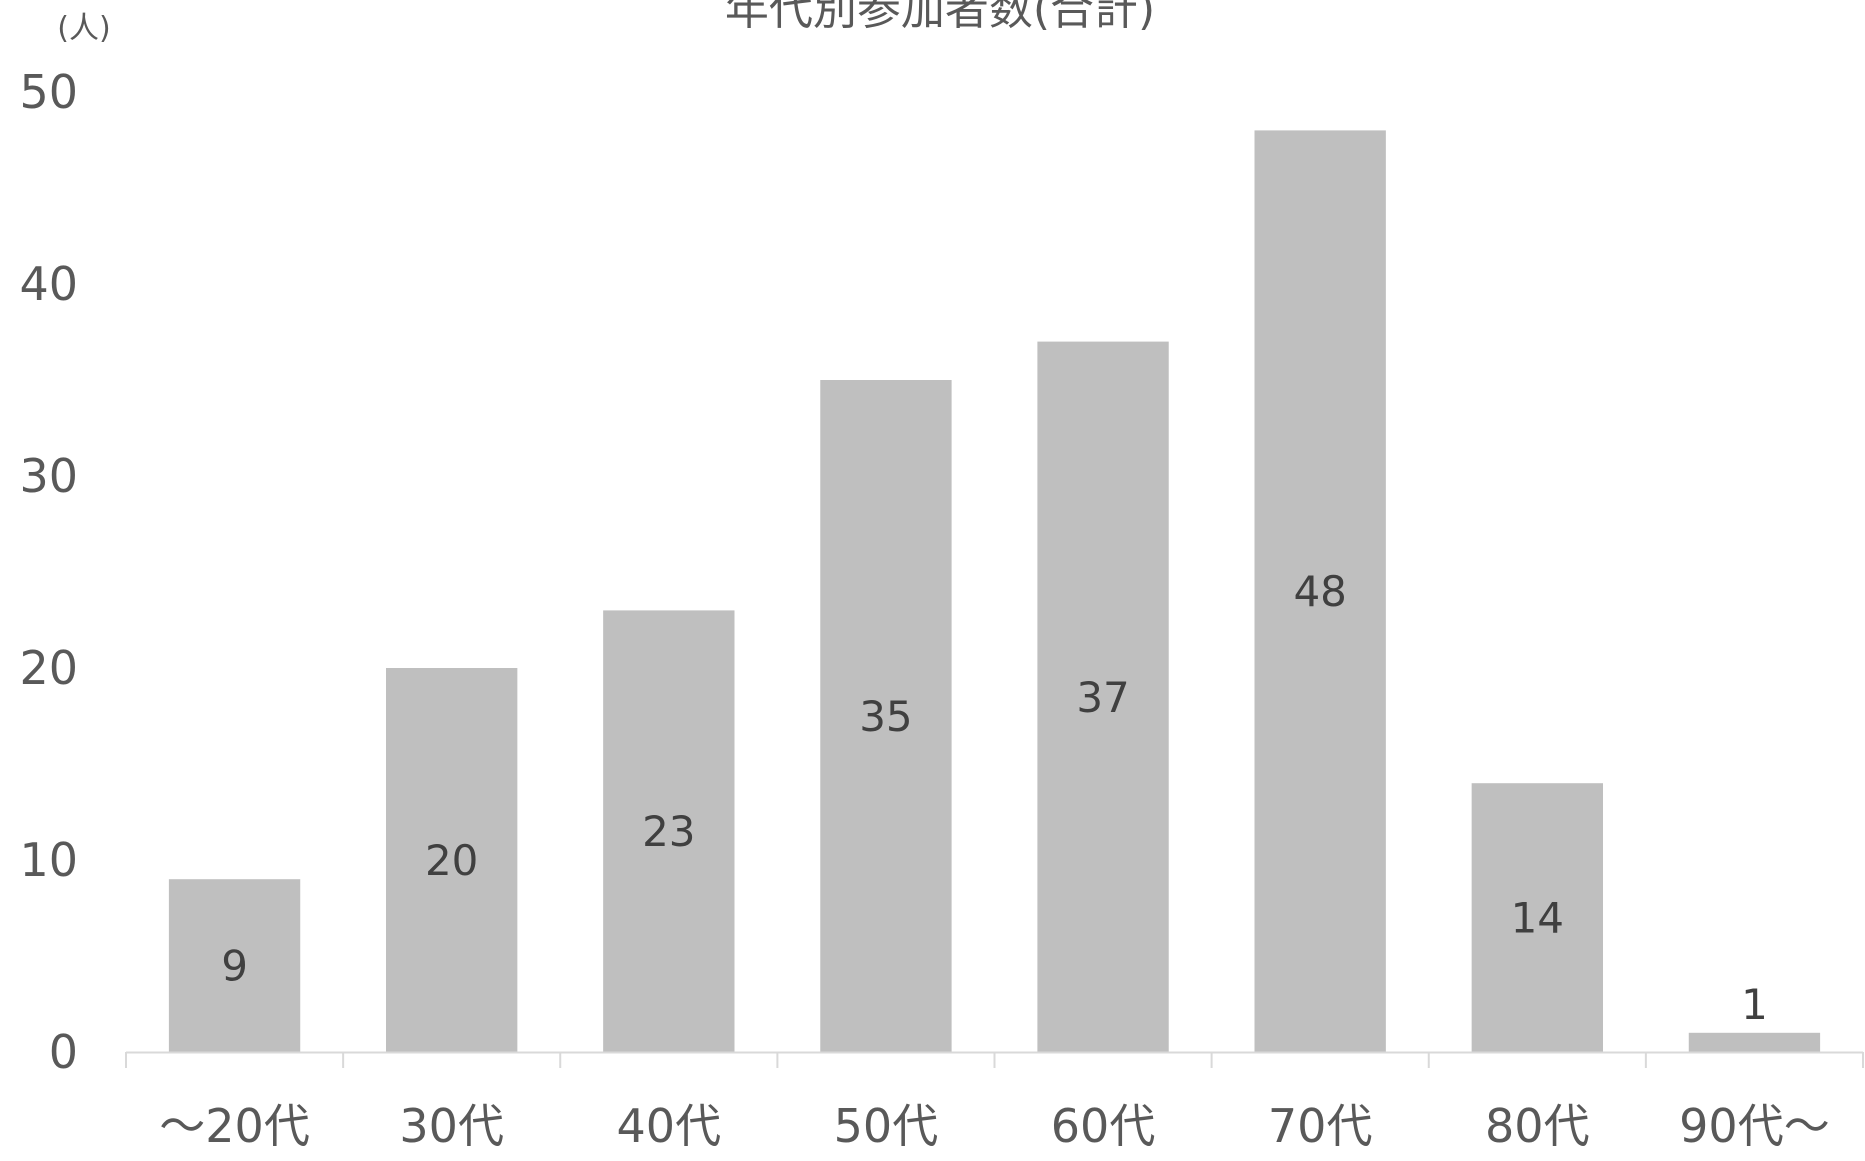 The image size is (1865, 1161). I want to click on y-tick-label: 20, so click(48, 668).